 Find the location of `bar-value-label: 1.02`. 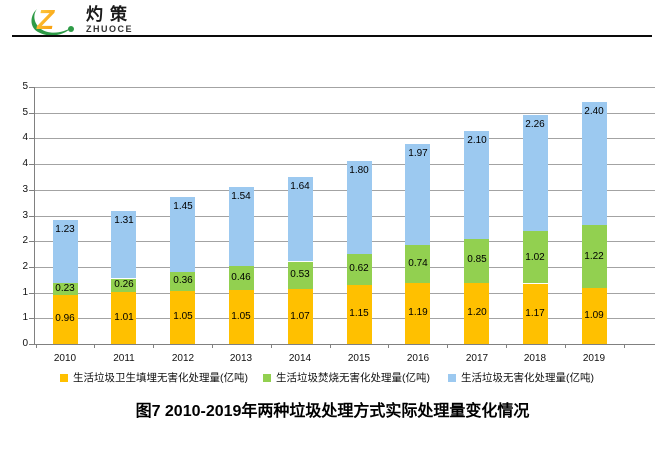

bar-value-label: 1.02 is located at coordinates (535, 257).